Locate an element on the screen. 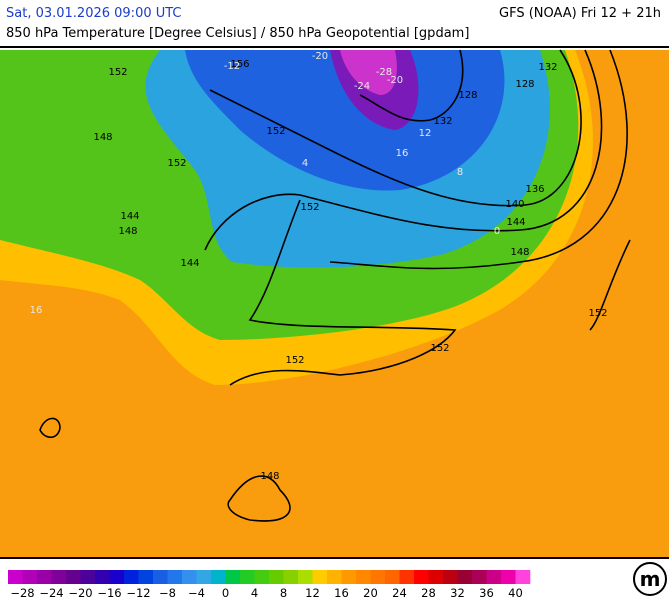 The image size is (669, 600). temperature-label: -24 is located at coordinates (362, 86).